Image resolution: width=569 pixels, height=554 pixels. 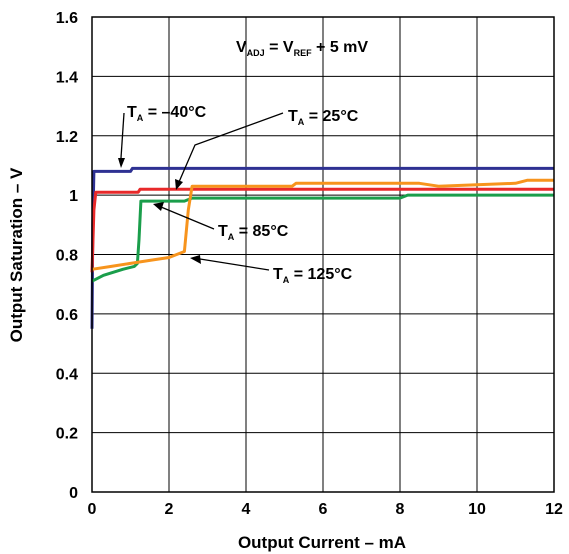 What do you see at coordinates (554, 509) in the screenshot?
I see `x-tick-label: 12` at bounding box center [554, 509].